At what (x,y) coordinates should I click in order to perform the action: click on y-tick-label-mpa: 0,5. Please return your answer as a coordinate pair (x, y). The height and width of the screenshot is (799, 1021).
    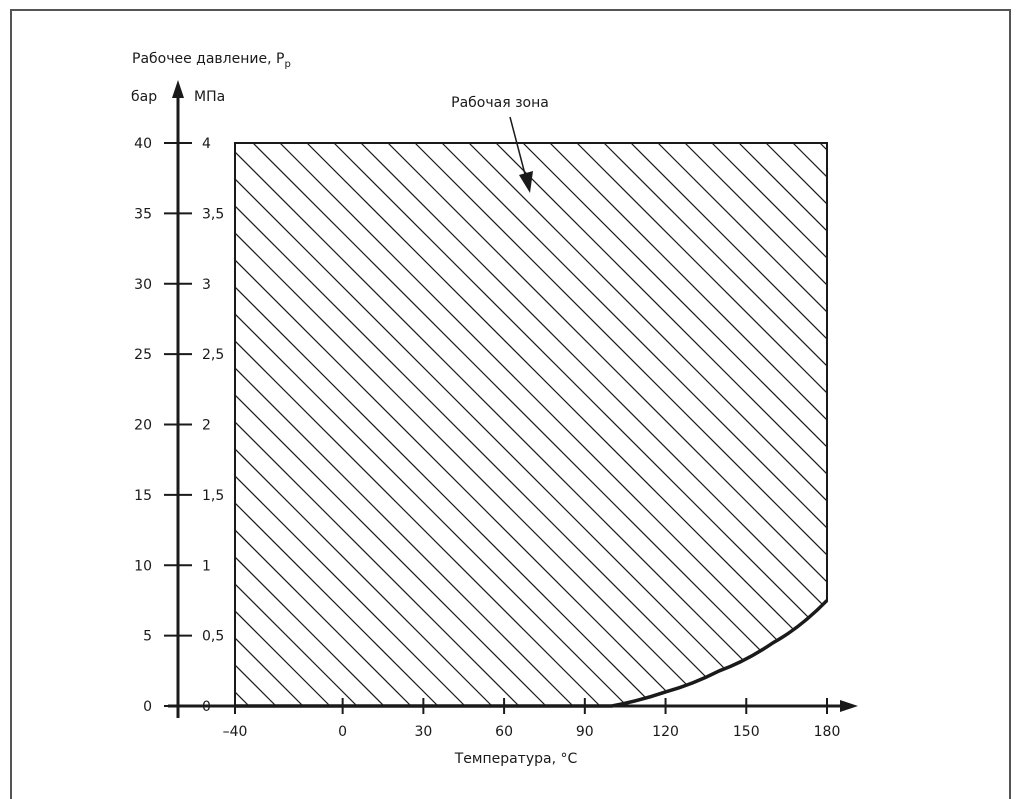
    Looking at the image, I should click on (213, 637).